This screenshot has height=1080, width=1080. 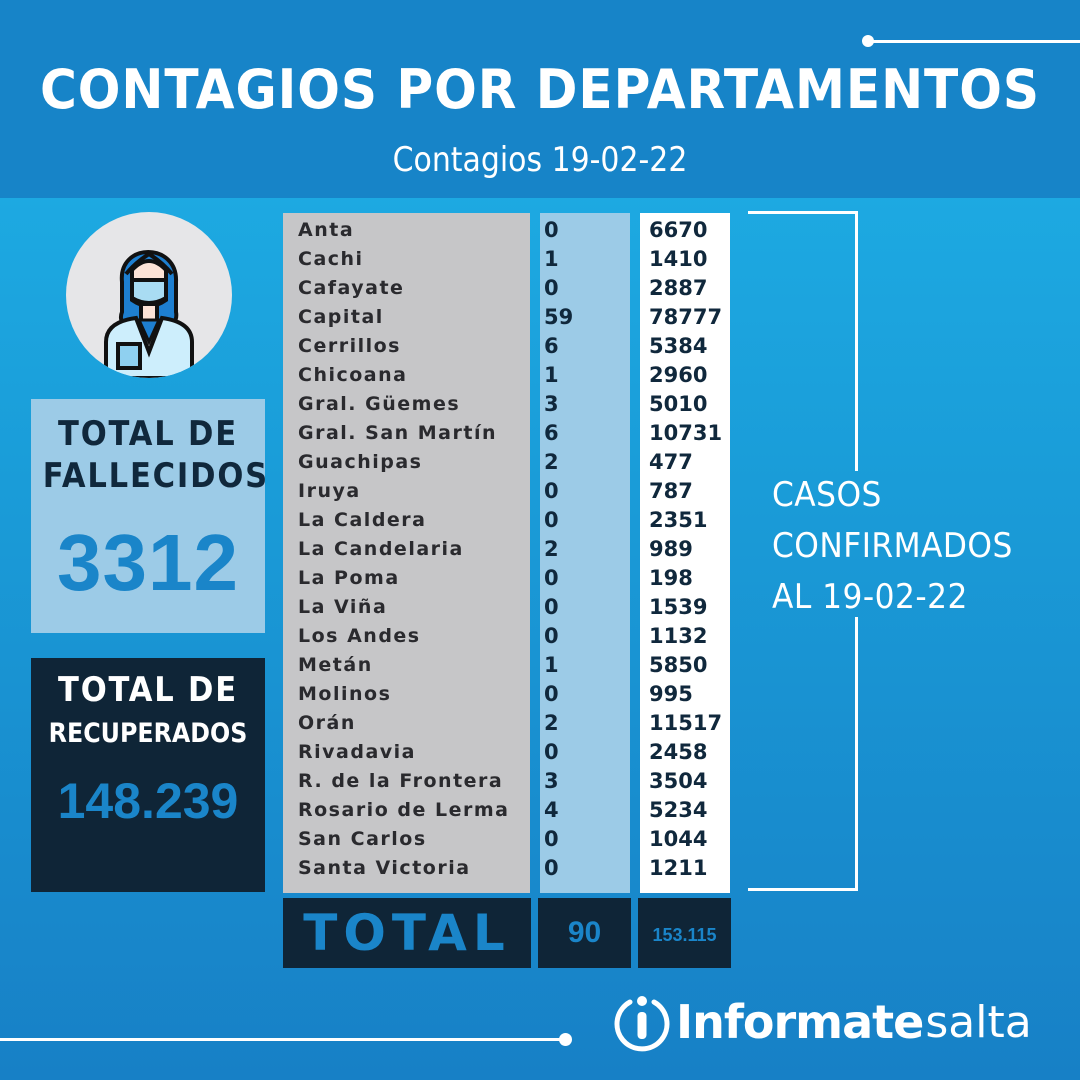 I want to click on note-line: AL 19-02-22, so click(x=870, y=597).